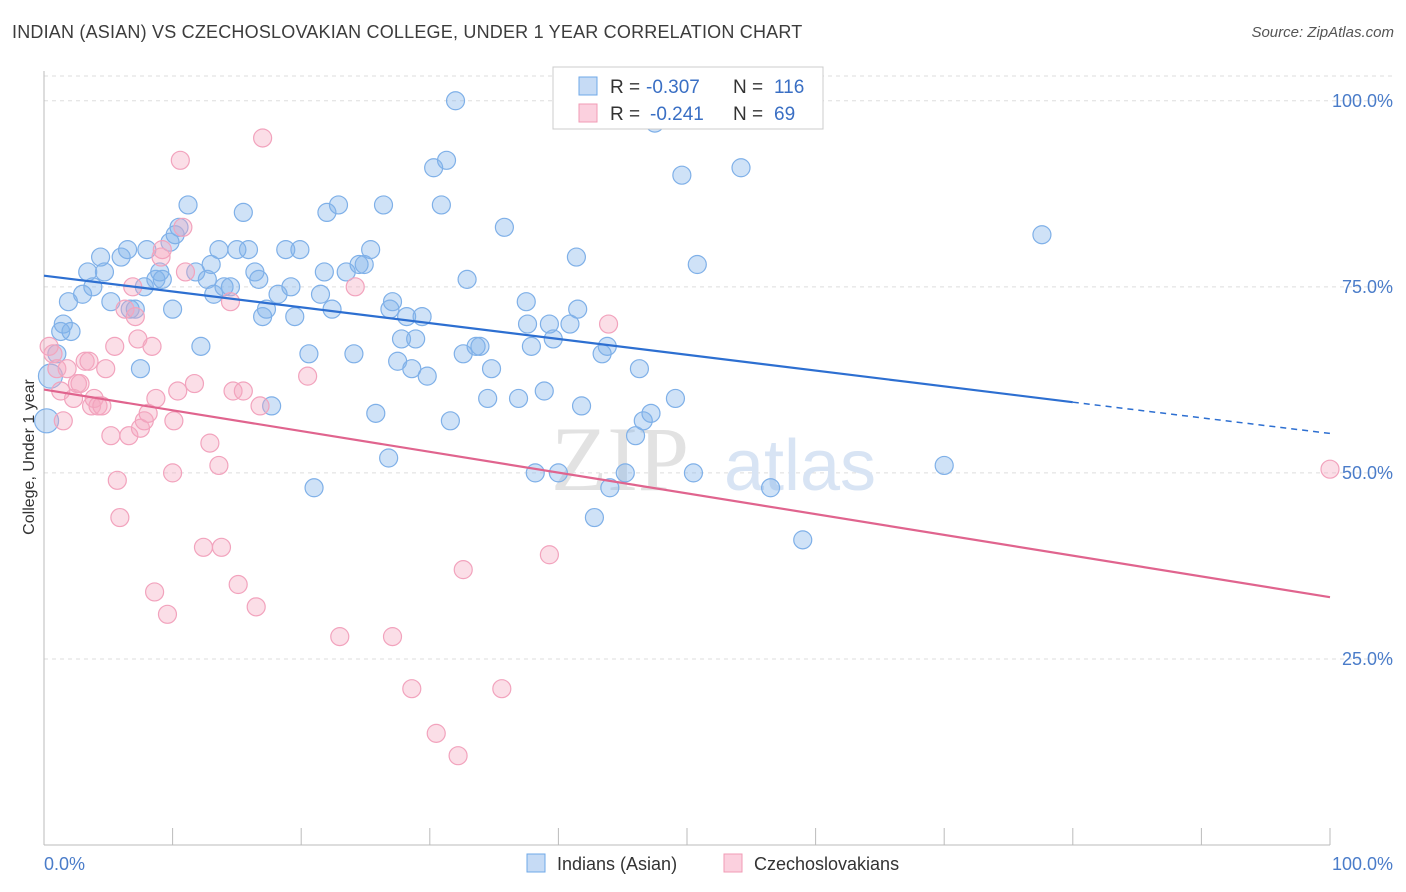  I want to click on source-label: Source: ZipAtlas.com, so click(1322, 32).